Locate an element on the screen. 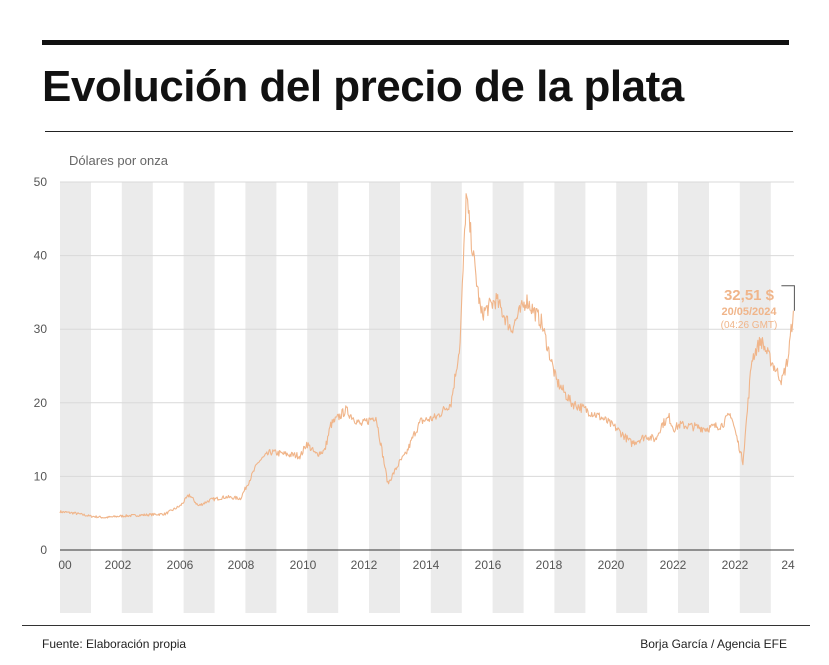  y-tick-labels: 0 10 20 30 40 50 is located at coordinates (41, 366).